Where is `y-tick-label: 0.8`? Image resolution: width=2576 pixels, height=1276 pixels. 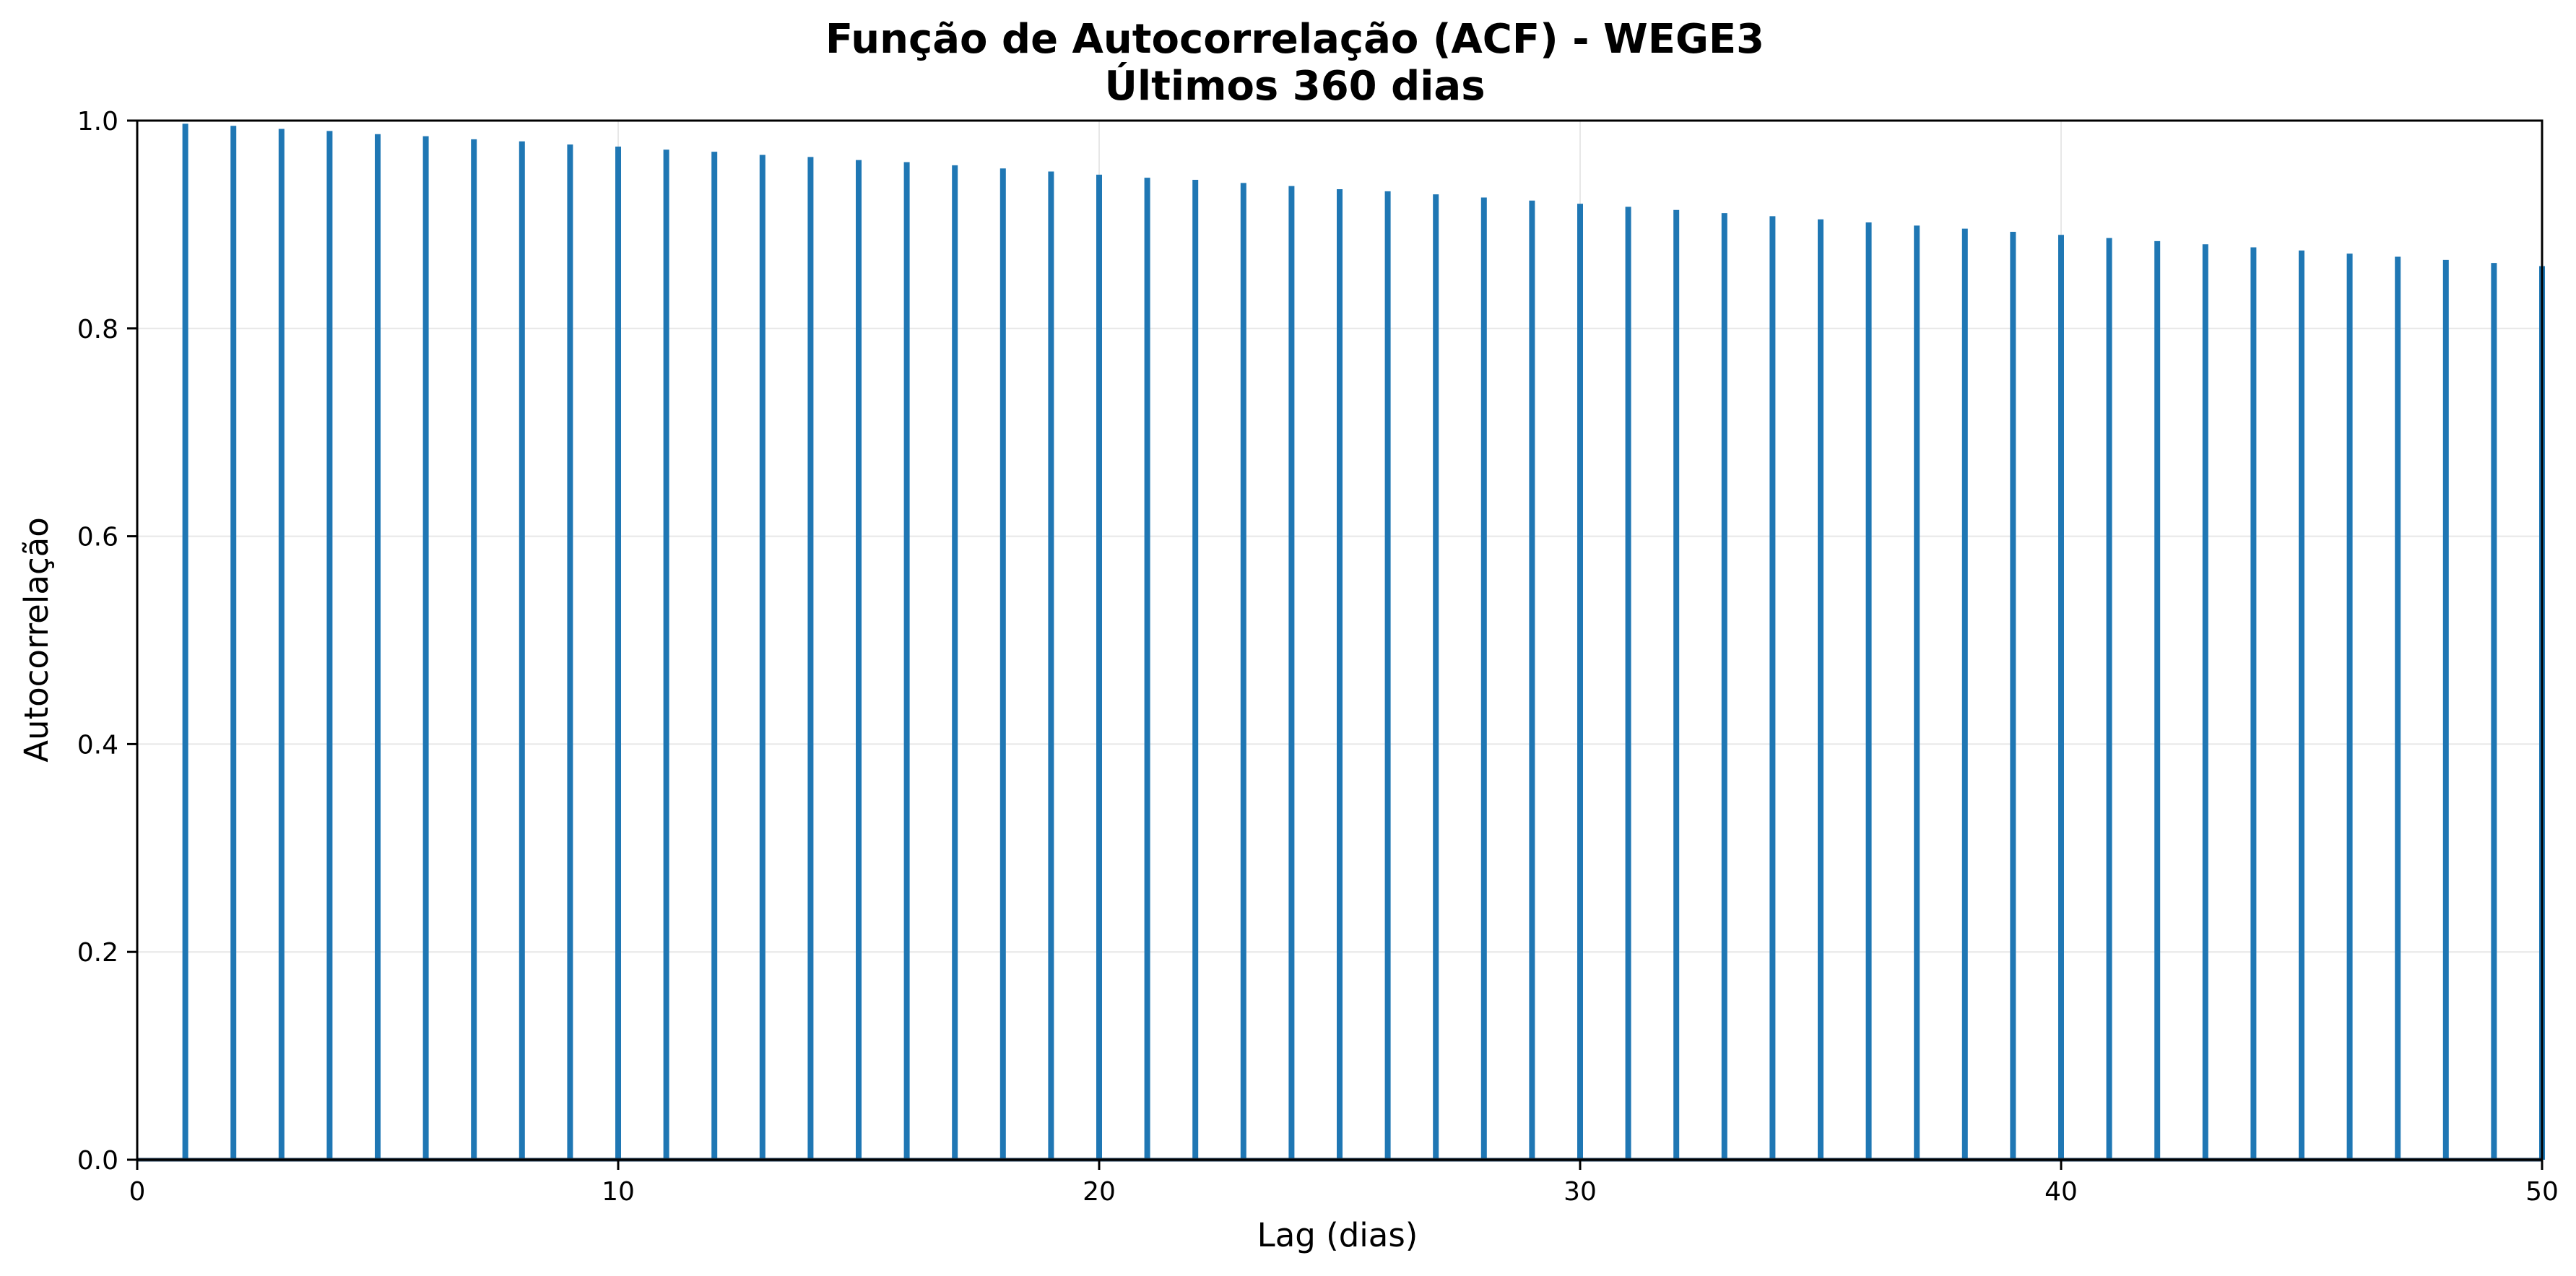
y-tick-label: 0.8 is located at coordinates (97, 329).